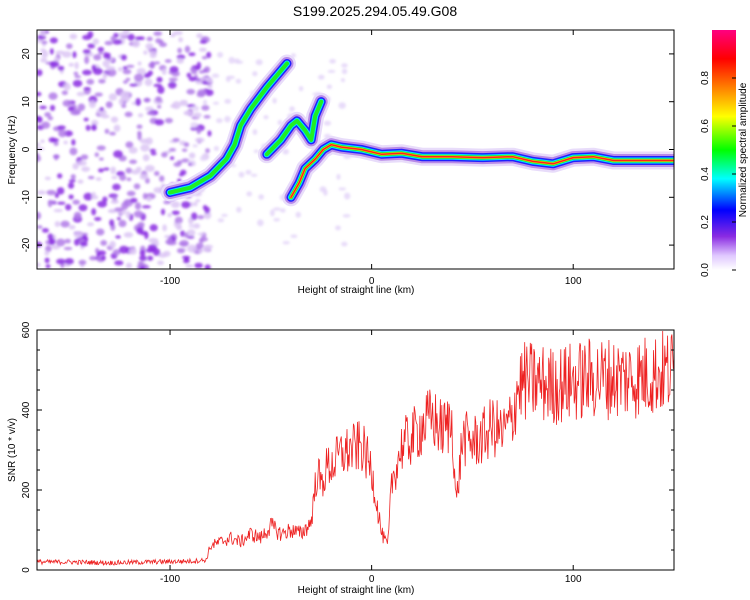  Describe the element at coordinates (743, 149) in the screenshot. I see `colorbar-label: Normalized spectral amplitude` at that location.